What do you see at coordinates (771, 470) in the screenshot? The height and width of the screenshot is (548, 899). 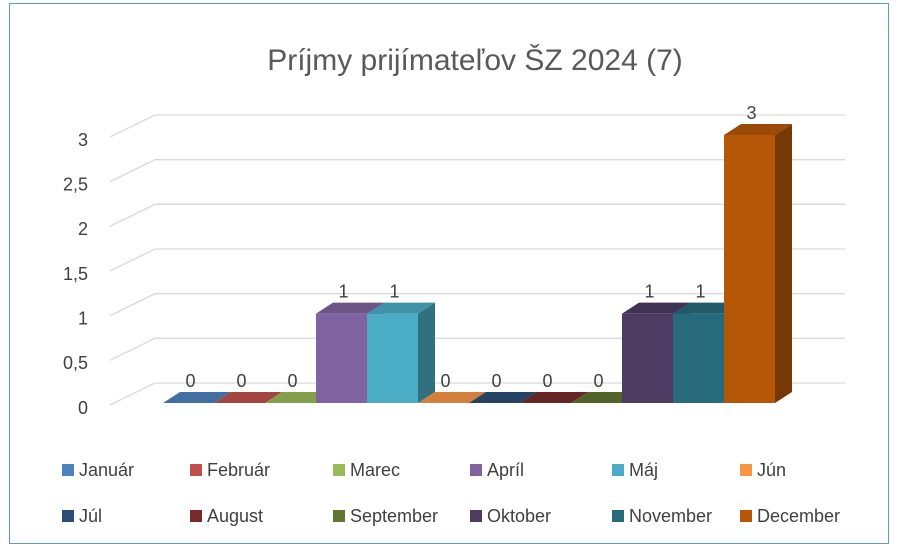 I see `legend-label: Jún` at bounding box center [771, 470].